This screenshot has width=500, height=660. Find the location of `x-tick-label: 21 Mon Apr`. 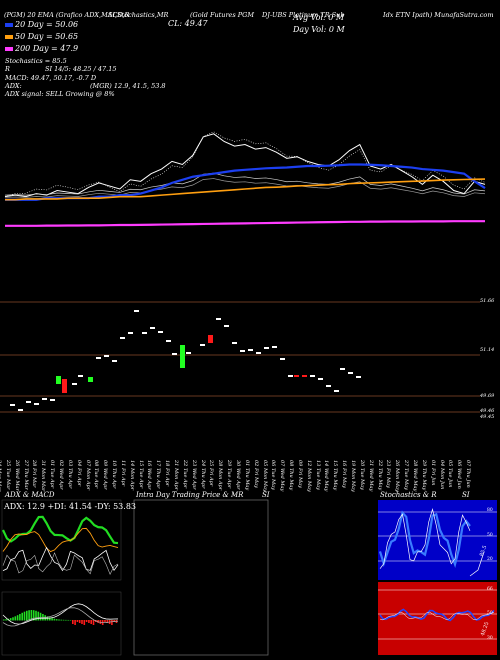

x-tick-label: 21 Mon Apr is located at coordinates (176, 475).